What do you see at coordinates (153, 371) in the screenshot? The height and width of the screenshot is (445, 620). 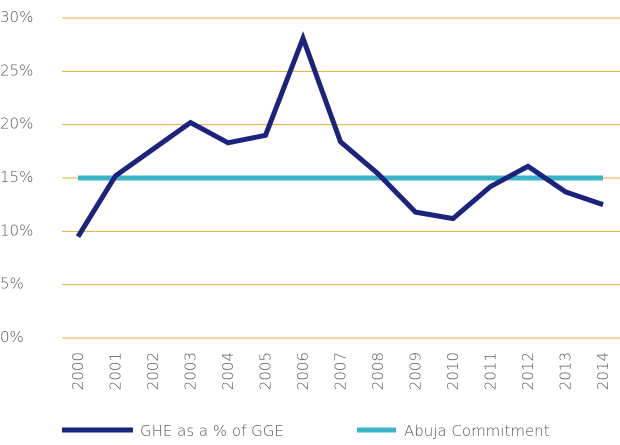 I see `x-tick-label: 2002` at bounding box center [153, 371].